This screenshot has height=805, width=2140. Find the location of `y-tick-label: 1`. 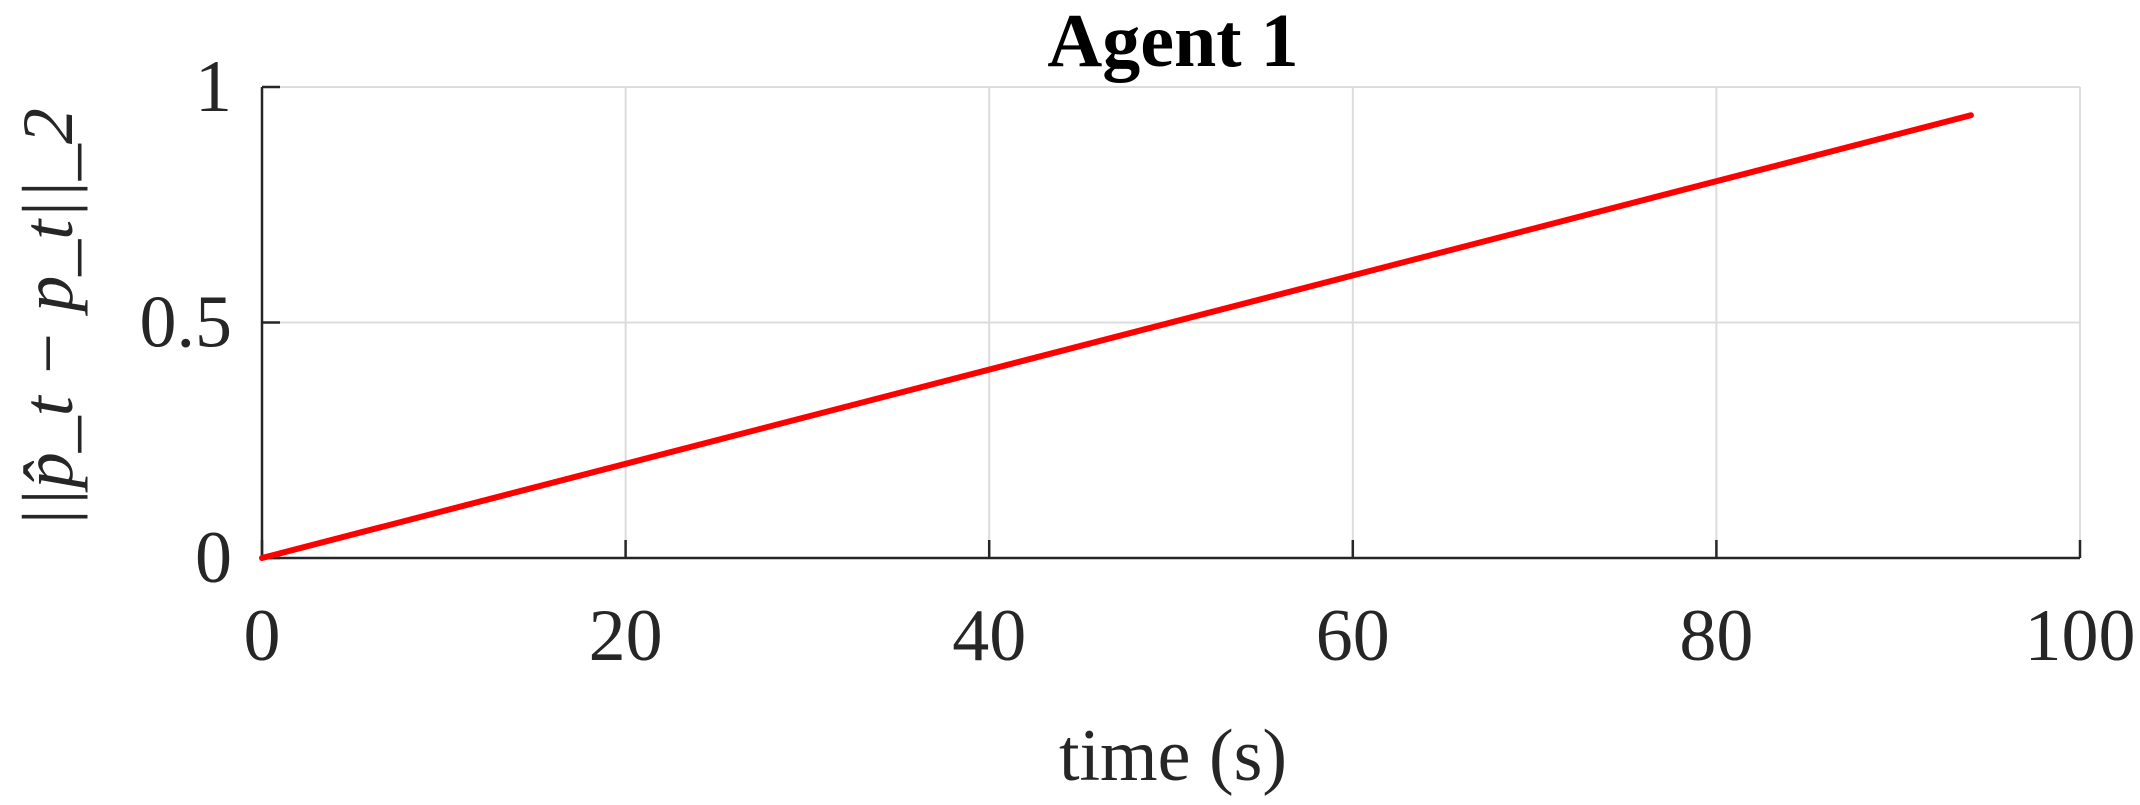

y-tick-label: 1 is located at coordinates (213, 87).